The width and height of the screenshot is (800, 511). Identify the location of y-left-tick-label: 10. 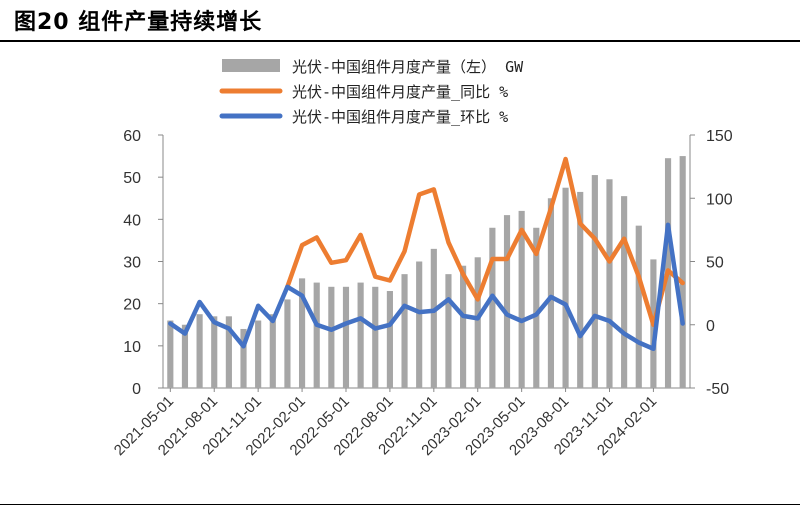
(132, 347).